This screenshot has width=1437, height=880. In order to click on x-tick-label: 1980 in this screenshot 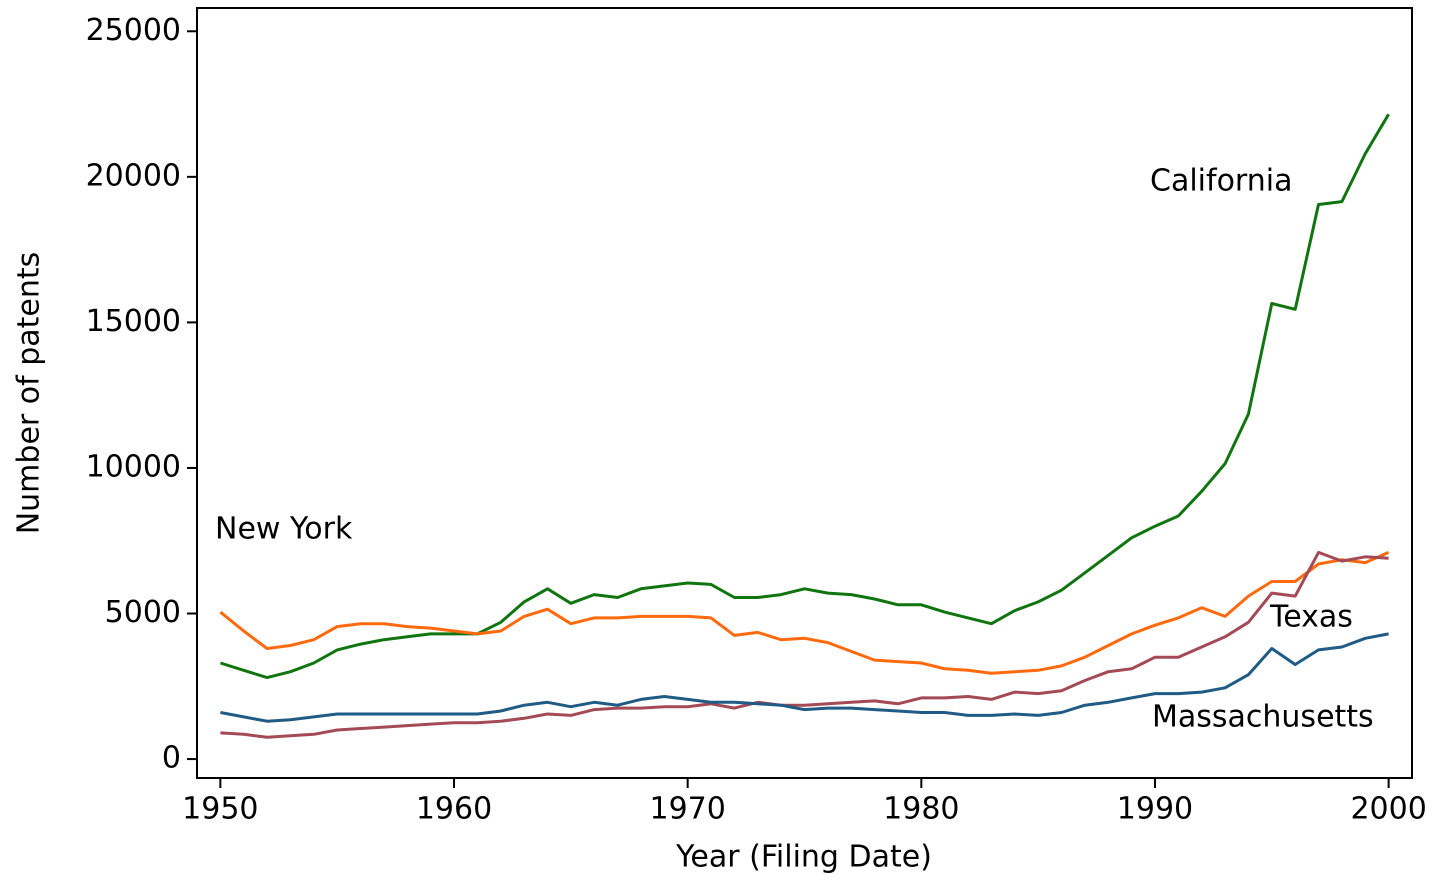, I will do `click(921, 809)`.